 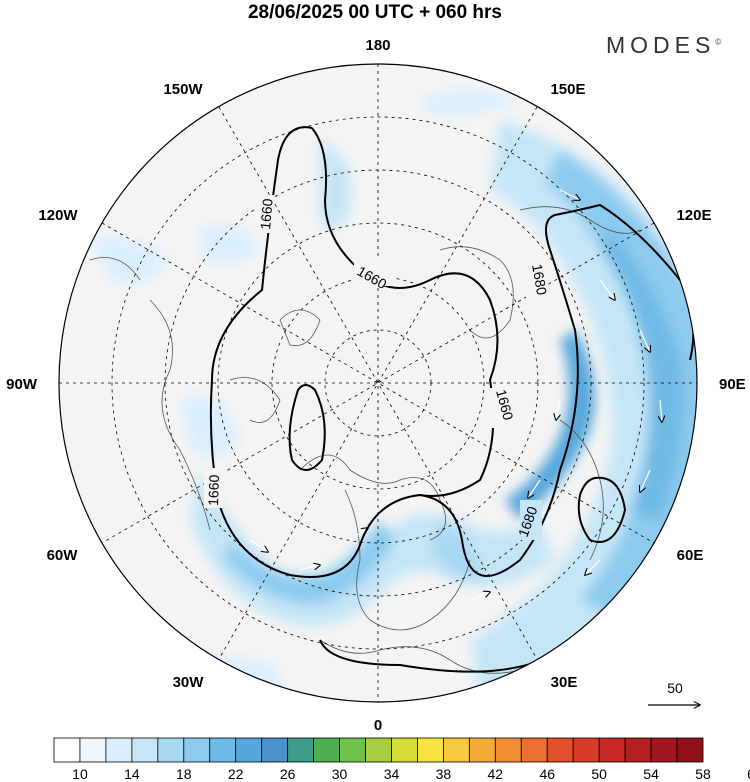 I want to click on contour-label: 1680, so click(x=539, y=280).